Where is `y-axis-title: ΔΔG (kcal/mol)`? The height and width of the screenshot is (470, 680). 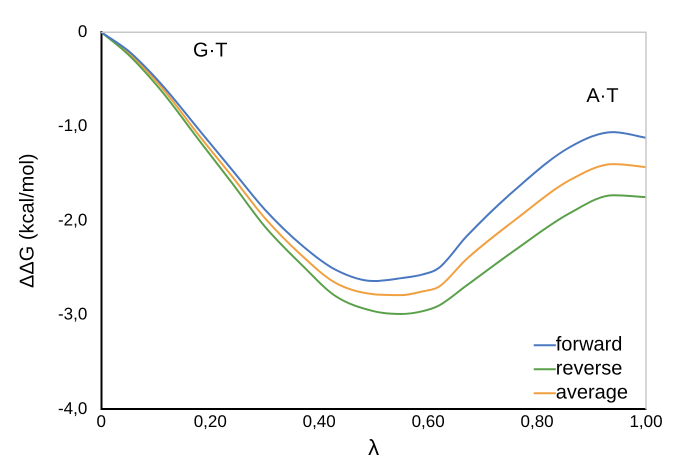 y-axis-title: ΔΔG (kcal/mol) is located at coordinates (27, 220).